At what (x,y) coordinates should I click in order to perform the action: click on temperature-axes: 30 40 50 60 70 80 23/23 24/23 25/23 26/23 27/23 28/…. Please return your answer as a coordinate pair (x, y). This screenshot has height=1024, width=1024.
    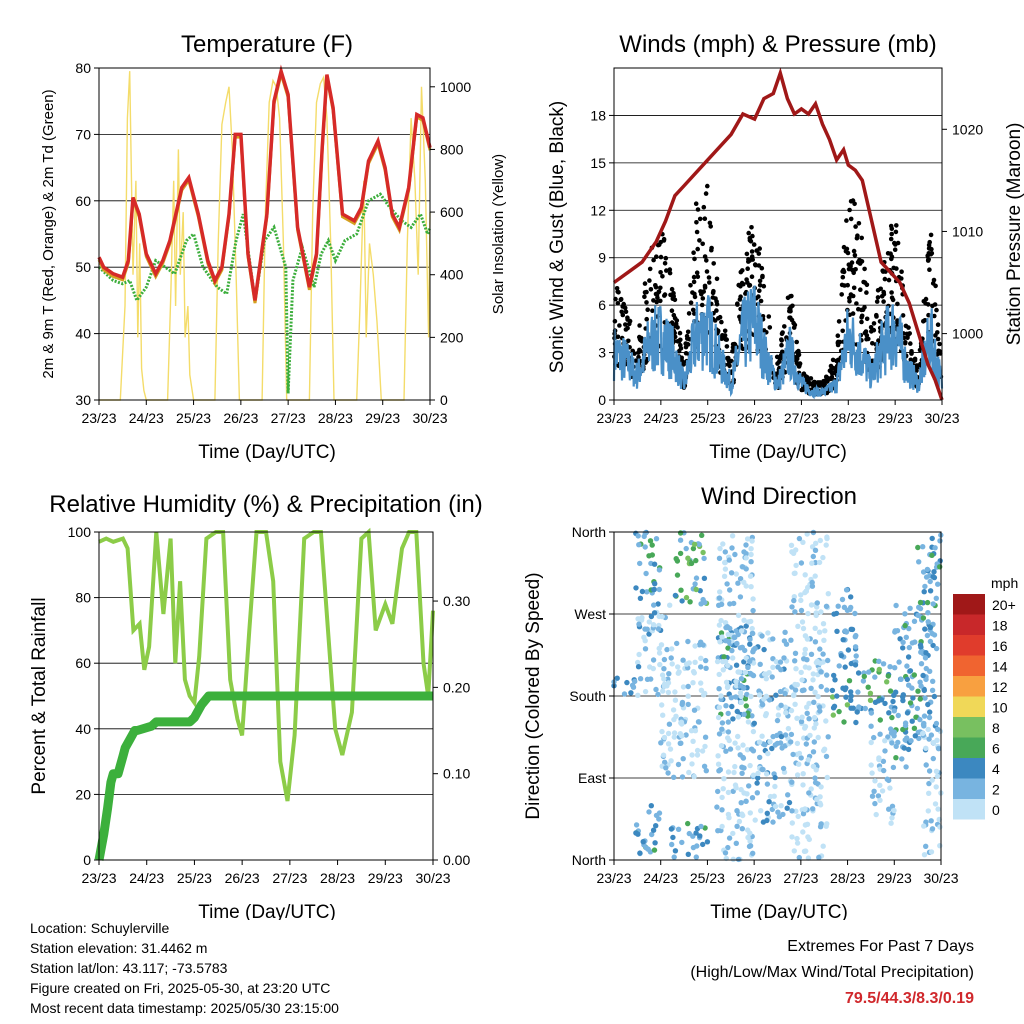
    Looking at the image, I should click on (273, 243).